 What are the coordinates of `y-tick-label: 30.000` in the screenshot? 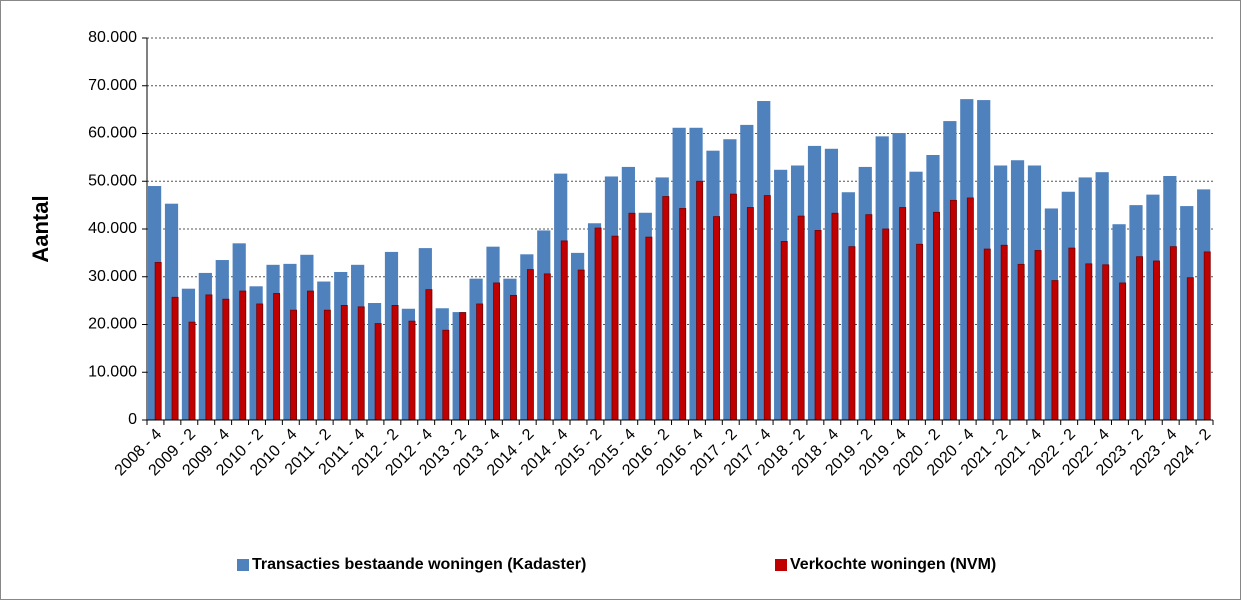 It's located at (112, 276).